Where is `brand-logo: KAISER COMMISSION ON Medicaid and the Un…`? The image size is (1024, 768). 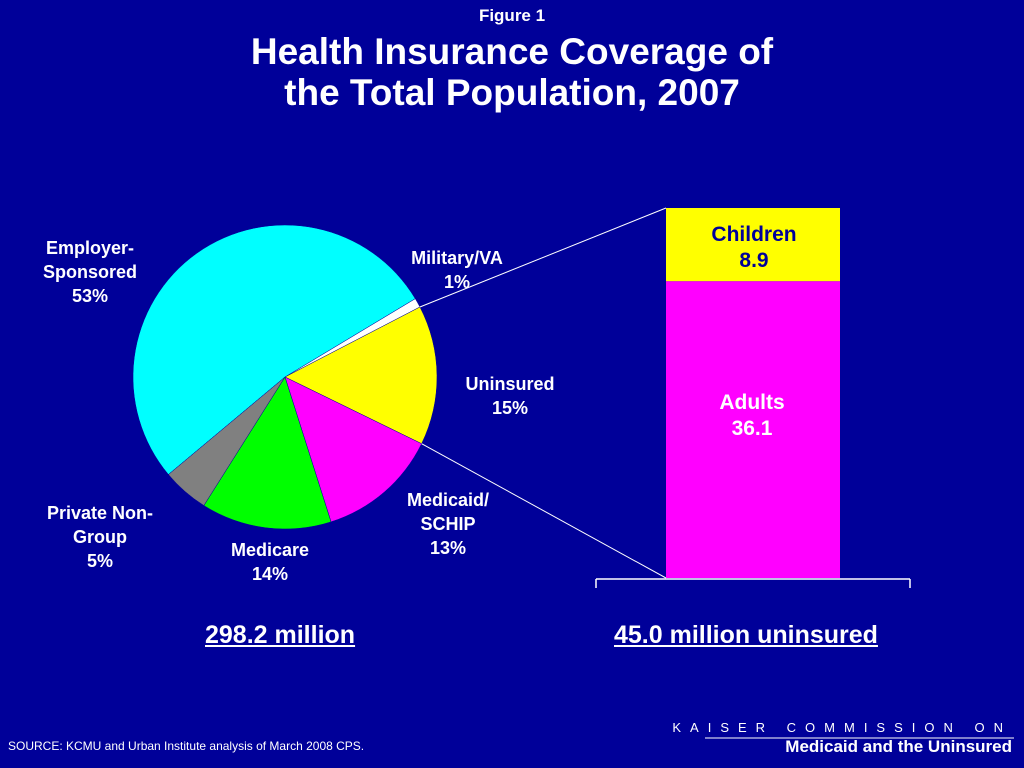 brand-logo: KAISER COMMISSION ON Medicaid and the Un… is located at coordinates (842, 738).